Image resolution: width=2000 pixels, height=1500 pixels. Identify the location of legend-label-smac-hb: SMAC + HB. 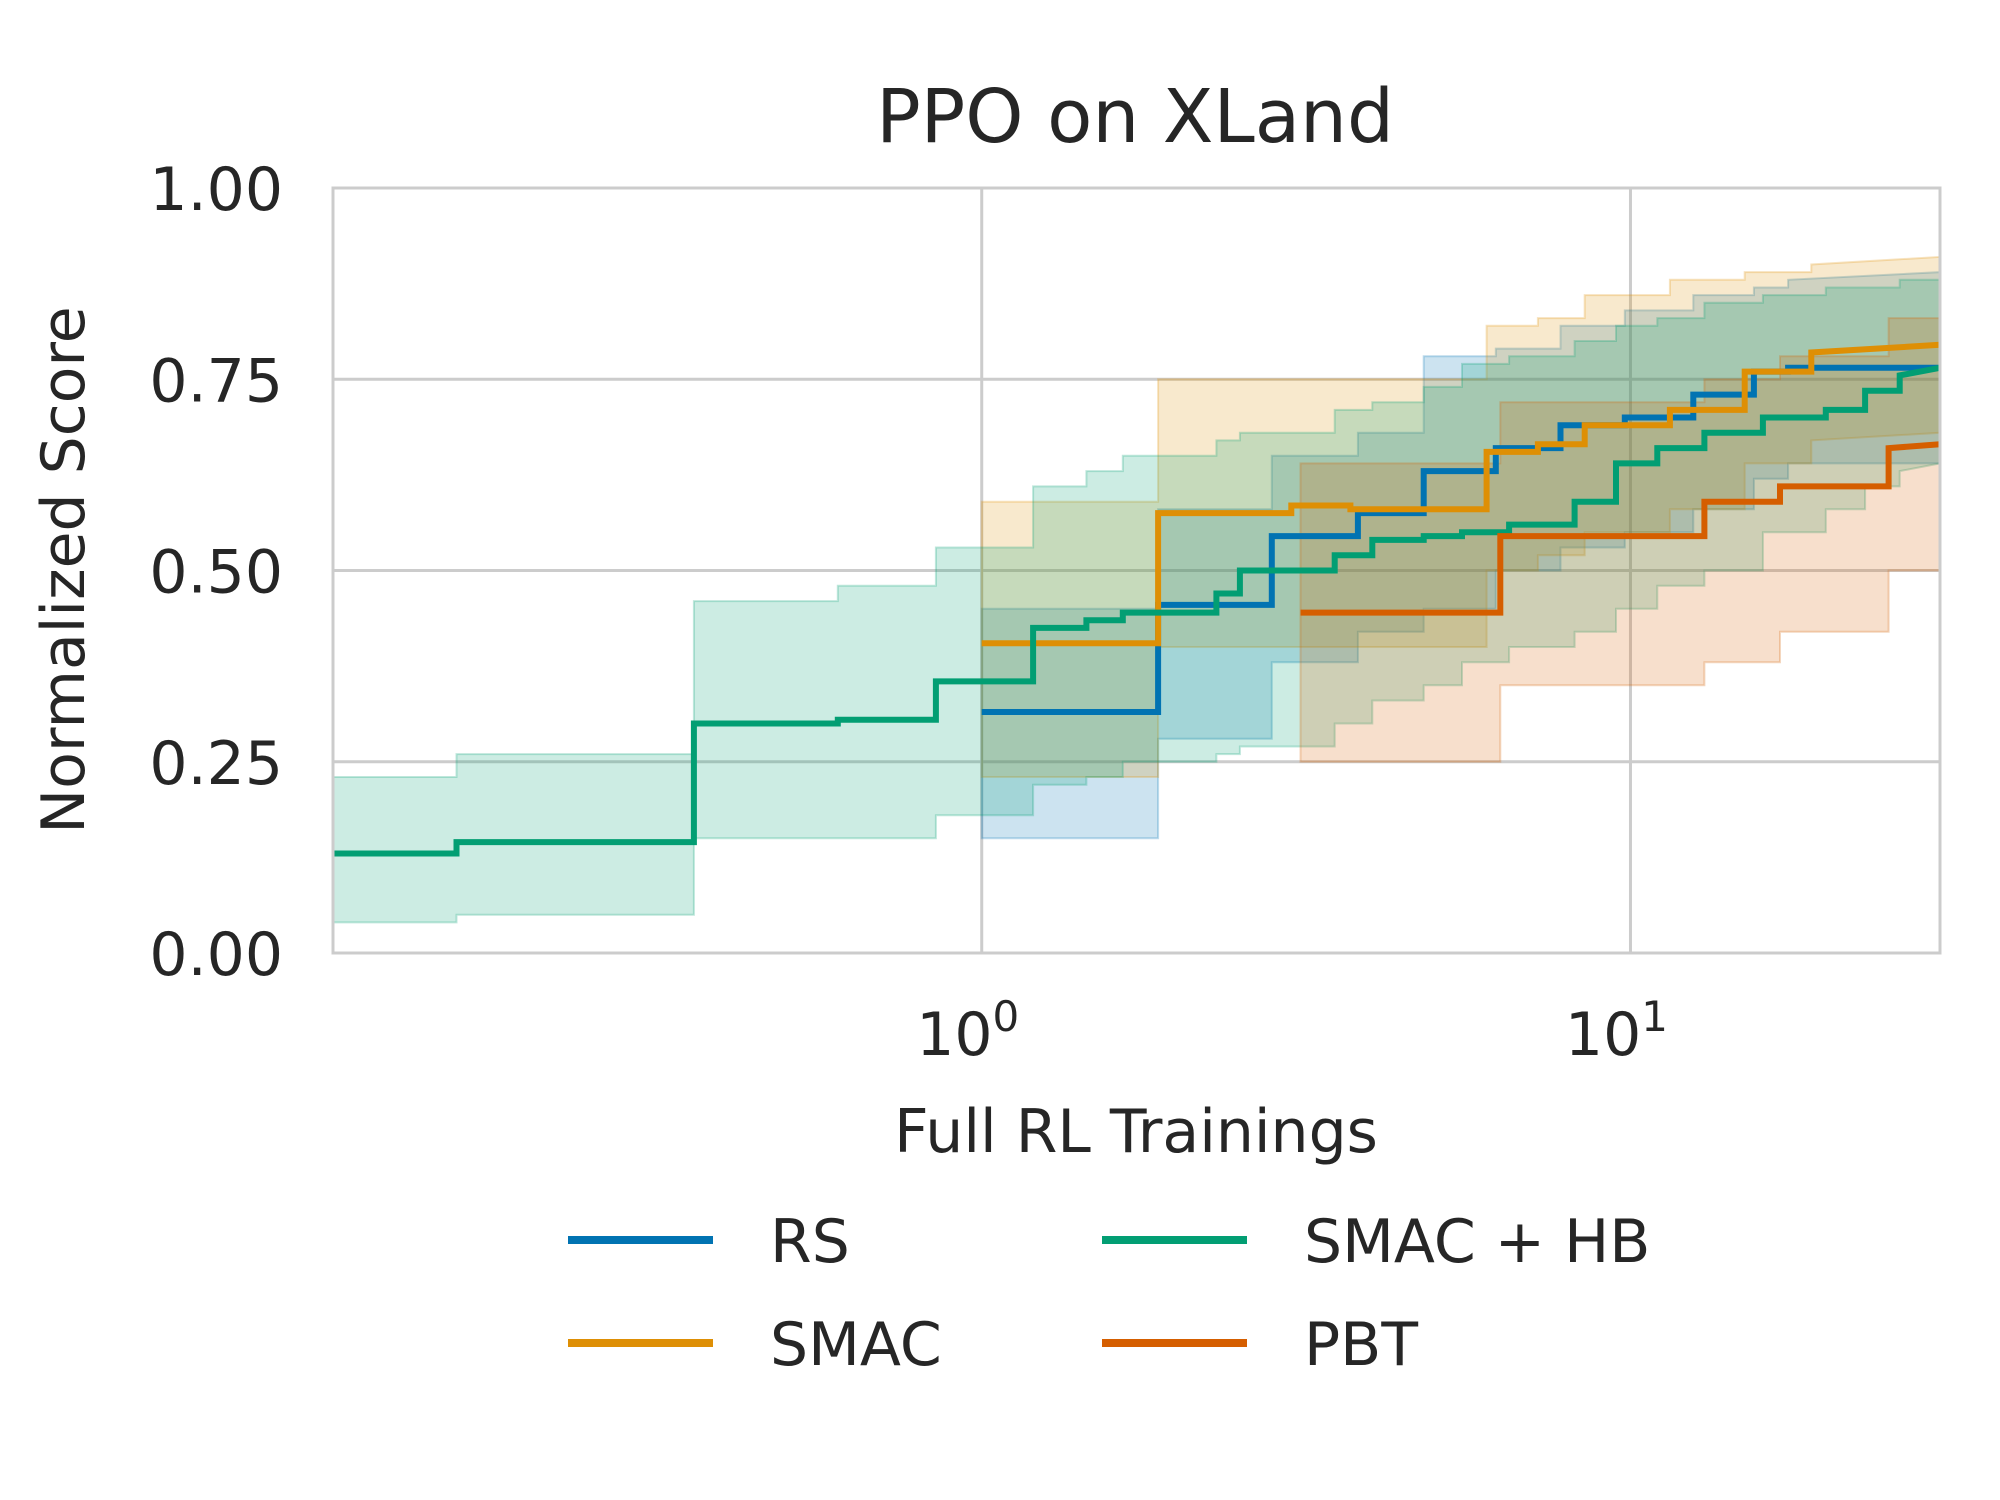
(1477, 1242).